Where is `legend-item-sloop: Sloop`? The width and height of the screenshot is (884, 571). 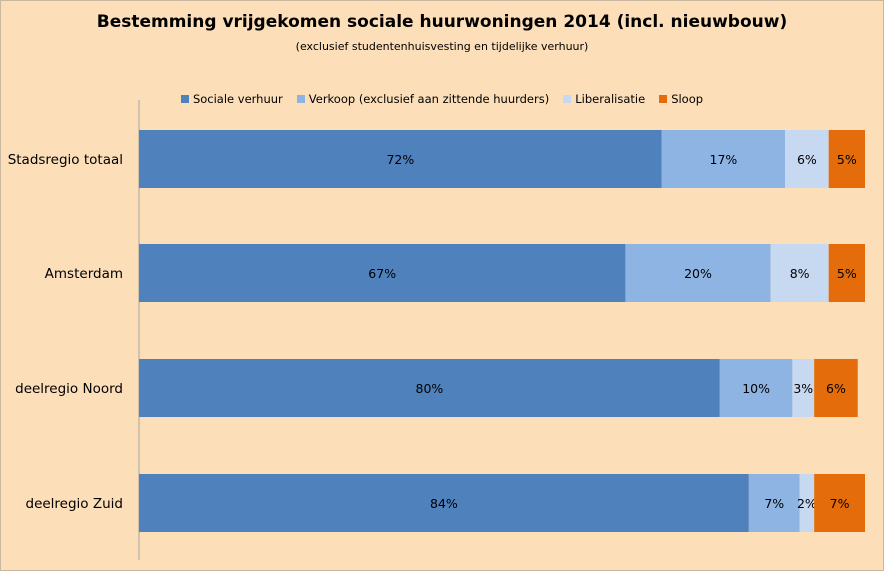
legend-item-sloop: Sloop is located at coordinates (681, 99).